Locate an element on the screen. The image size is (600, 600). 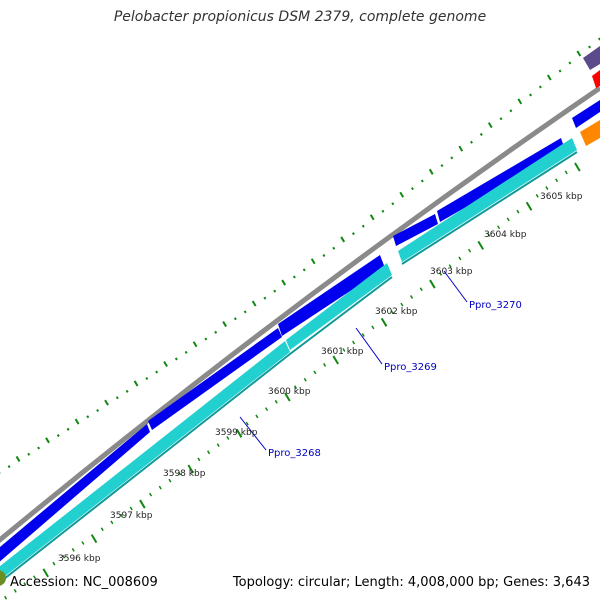
feature-purple is located at coordinates (591, 58).